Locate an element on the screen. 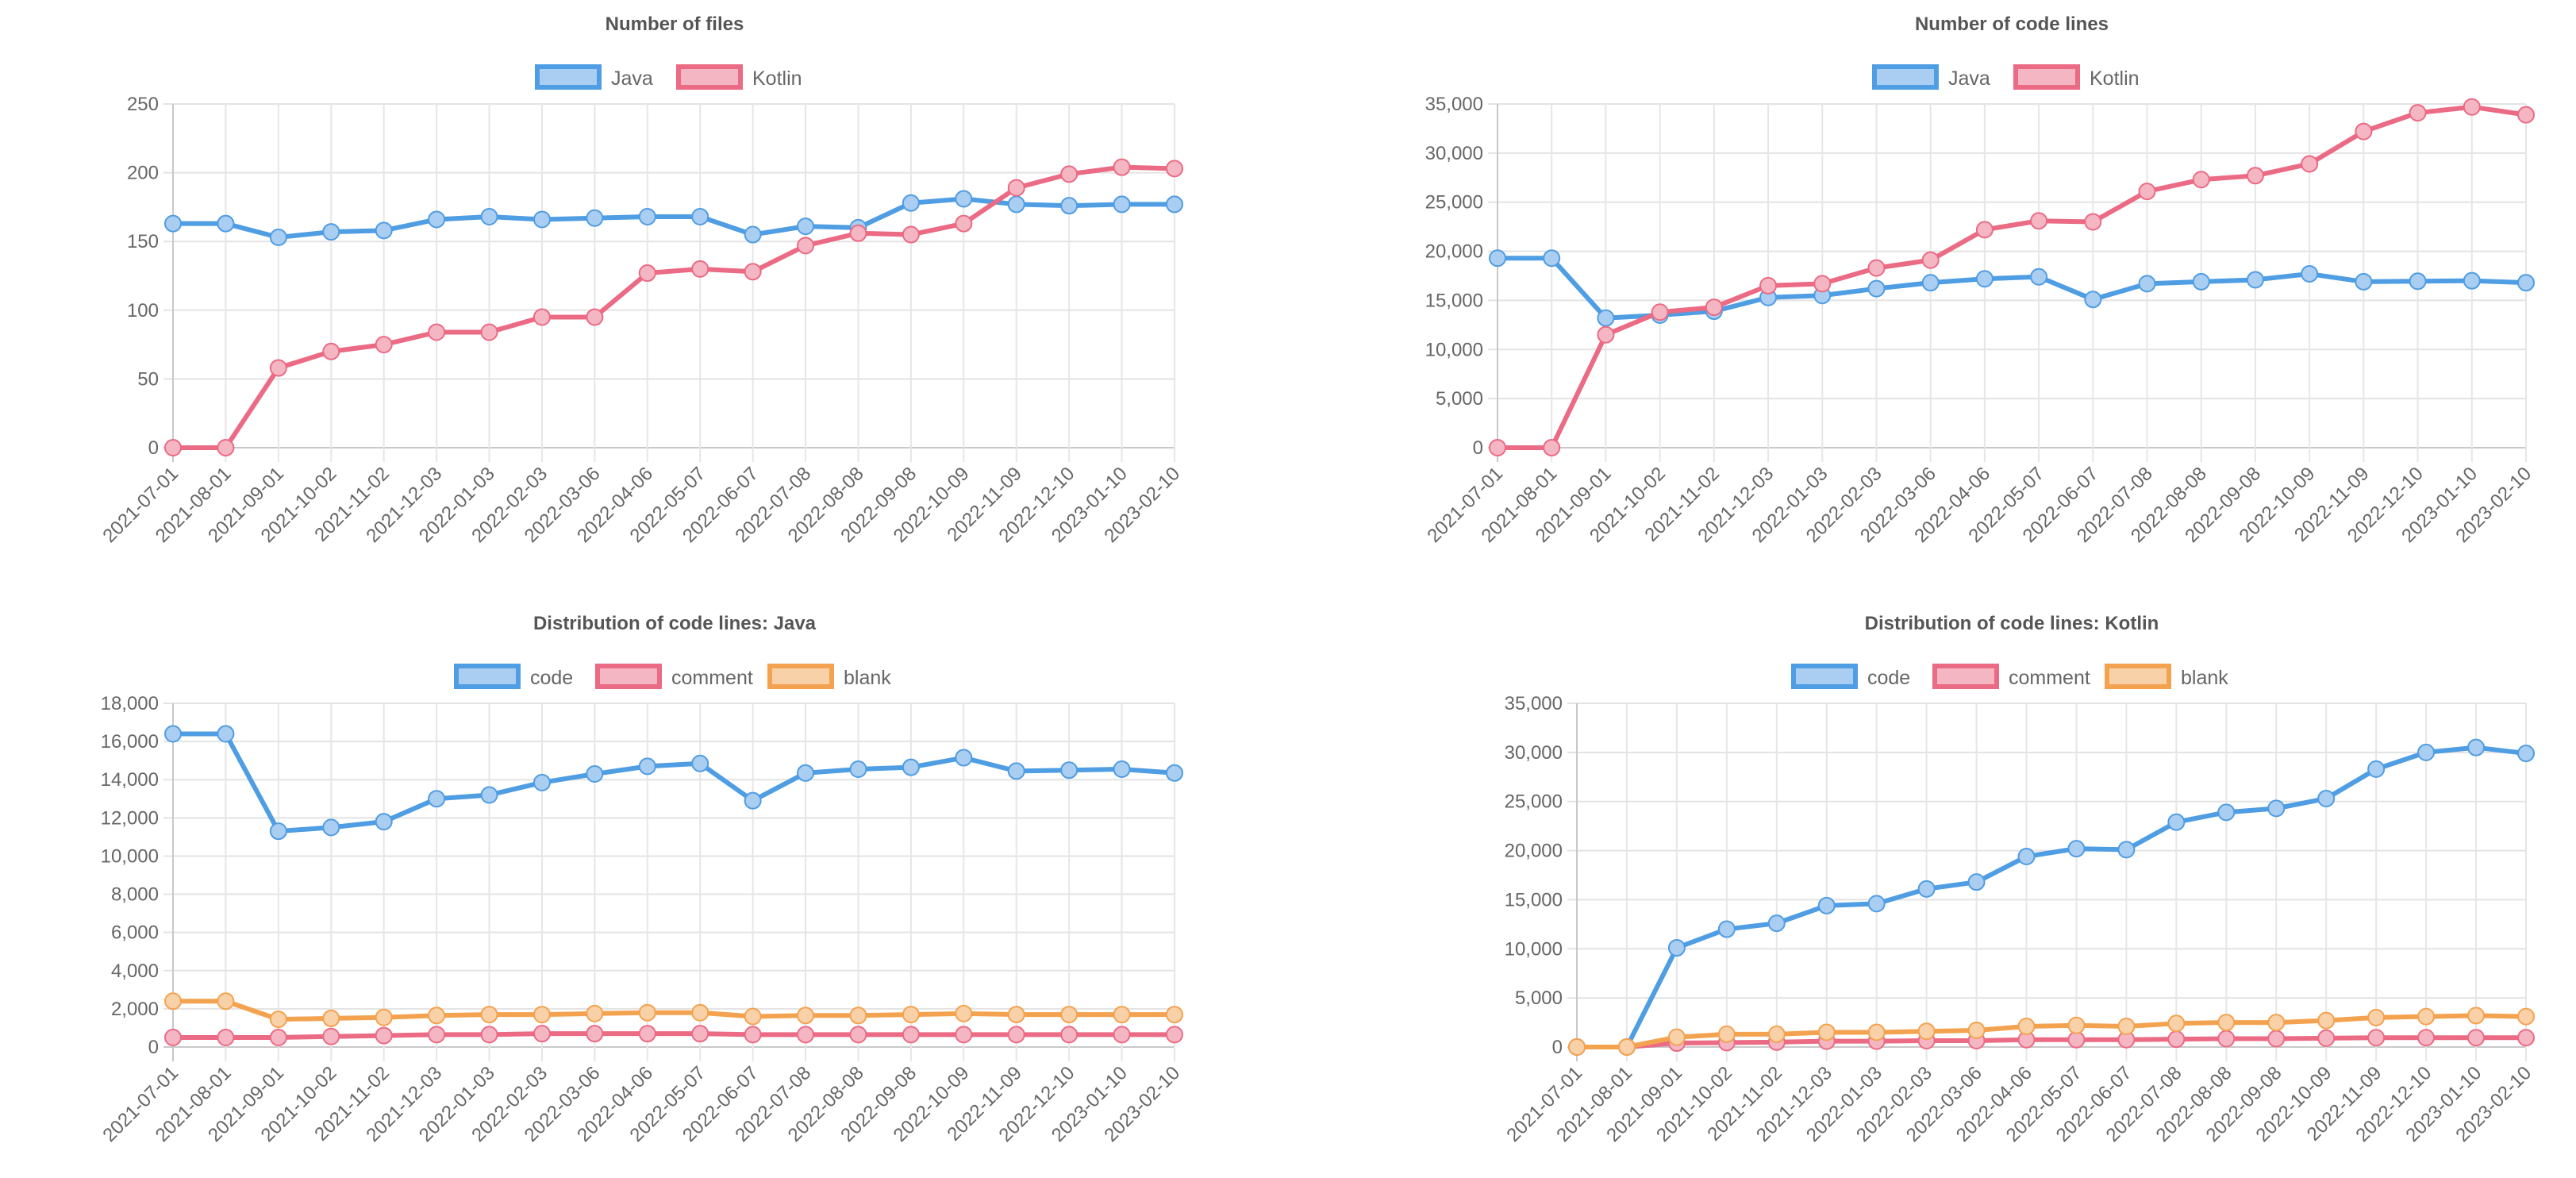 Image resolution: width=2576 pixels, height=1178 pixels. legend-item-kotlin: Kotlin is located at coordinates (739, 77).